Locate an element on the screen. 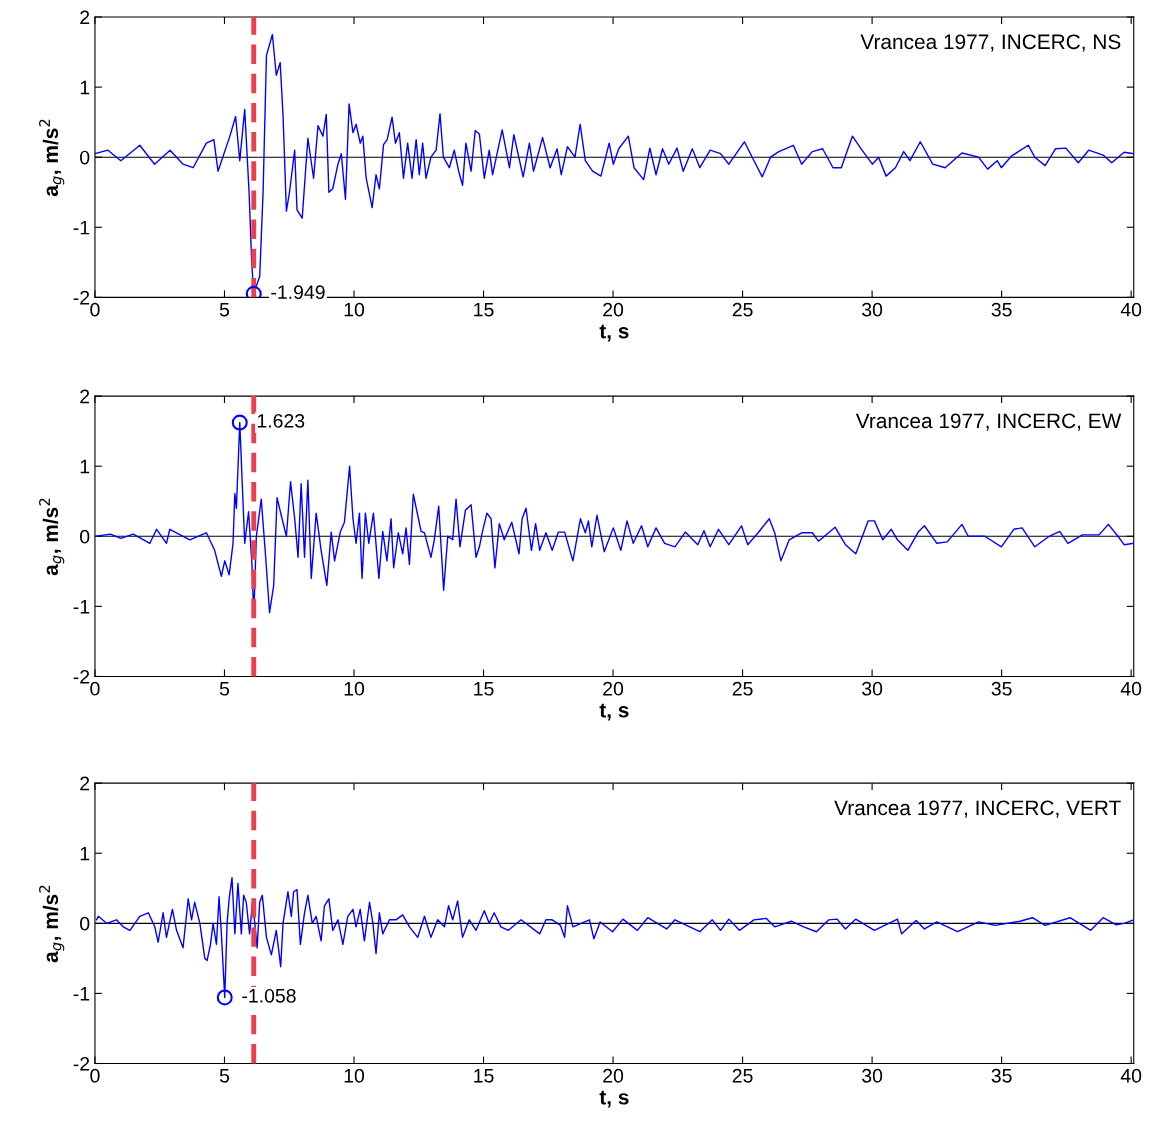 The image size is (1151, 1135). annotation: -1.058 is located at coordinates (269, 995).